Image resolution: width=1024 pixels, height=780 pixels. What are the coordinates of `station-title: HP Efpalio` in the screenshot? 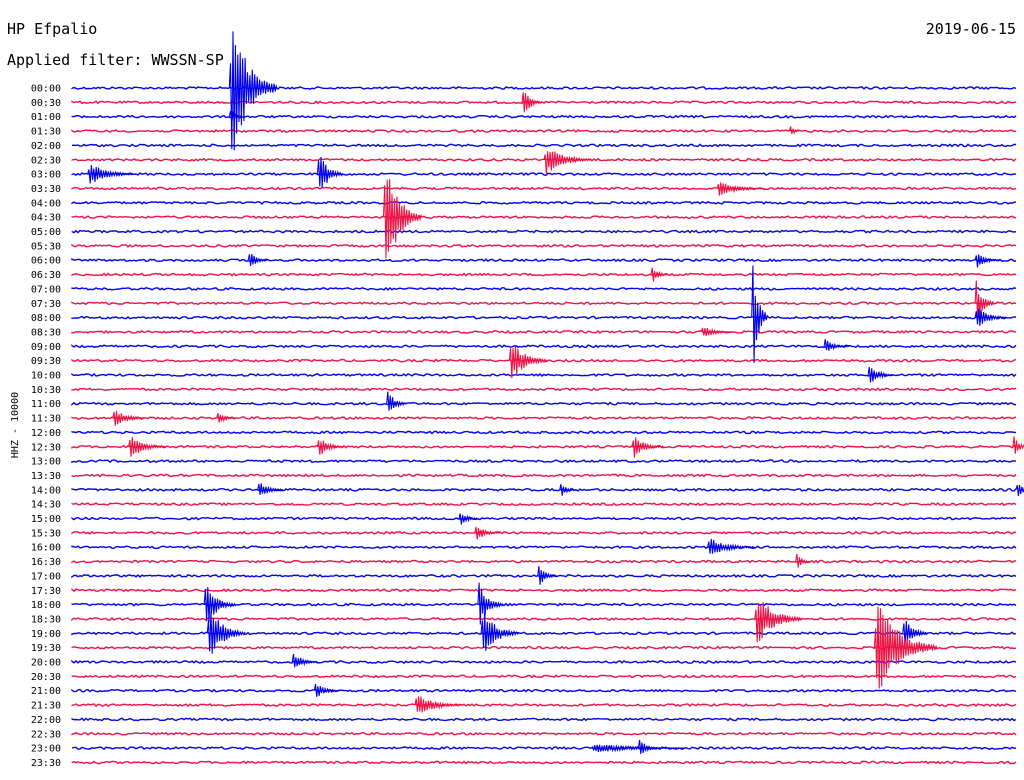 It's located at (52, 29).